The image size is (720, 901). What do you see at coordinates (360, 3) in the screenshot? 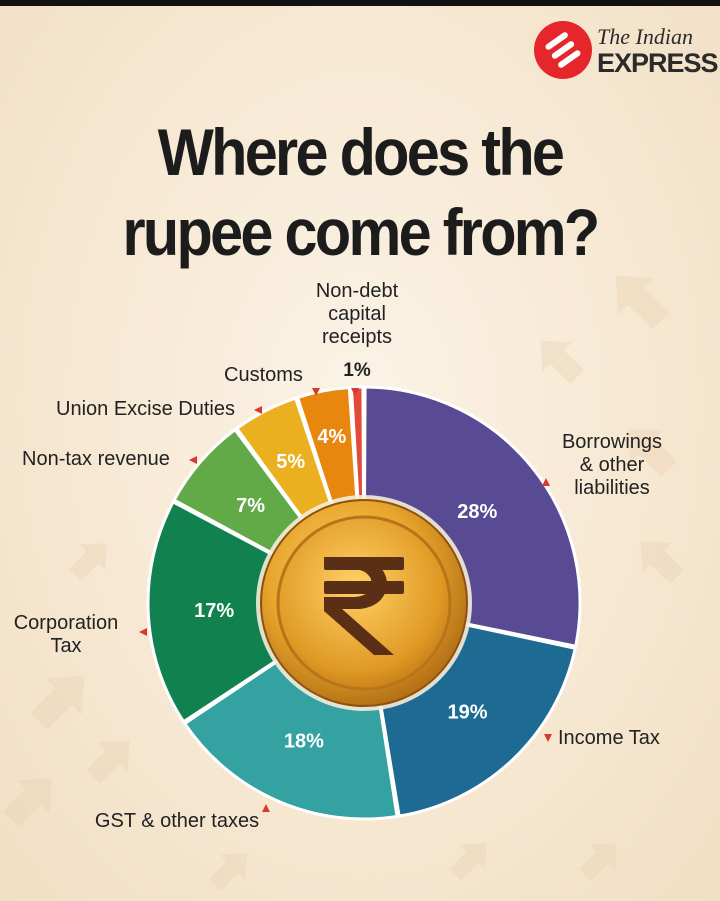
I see `top-bar` at bounding box center [360, 3].